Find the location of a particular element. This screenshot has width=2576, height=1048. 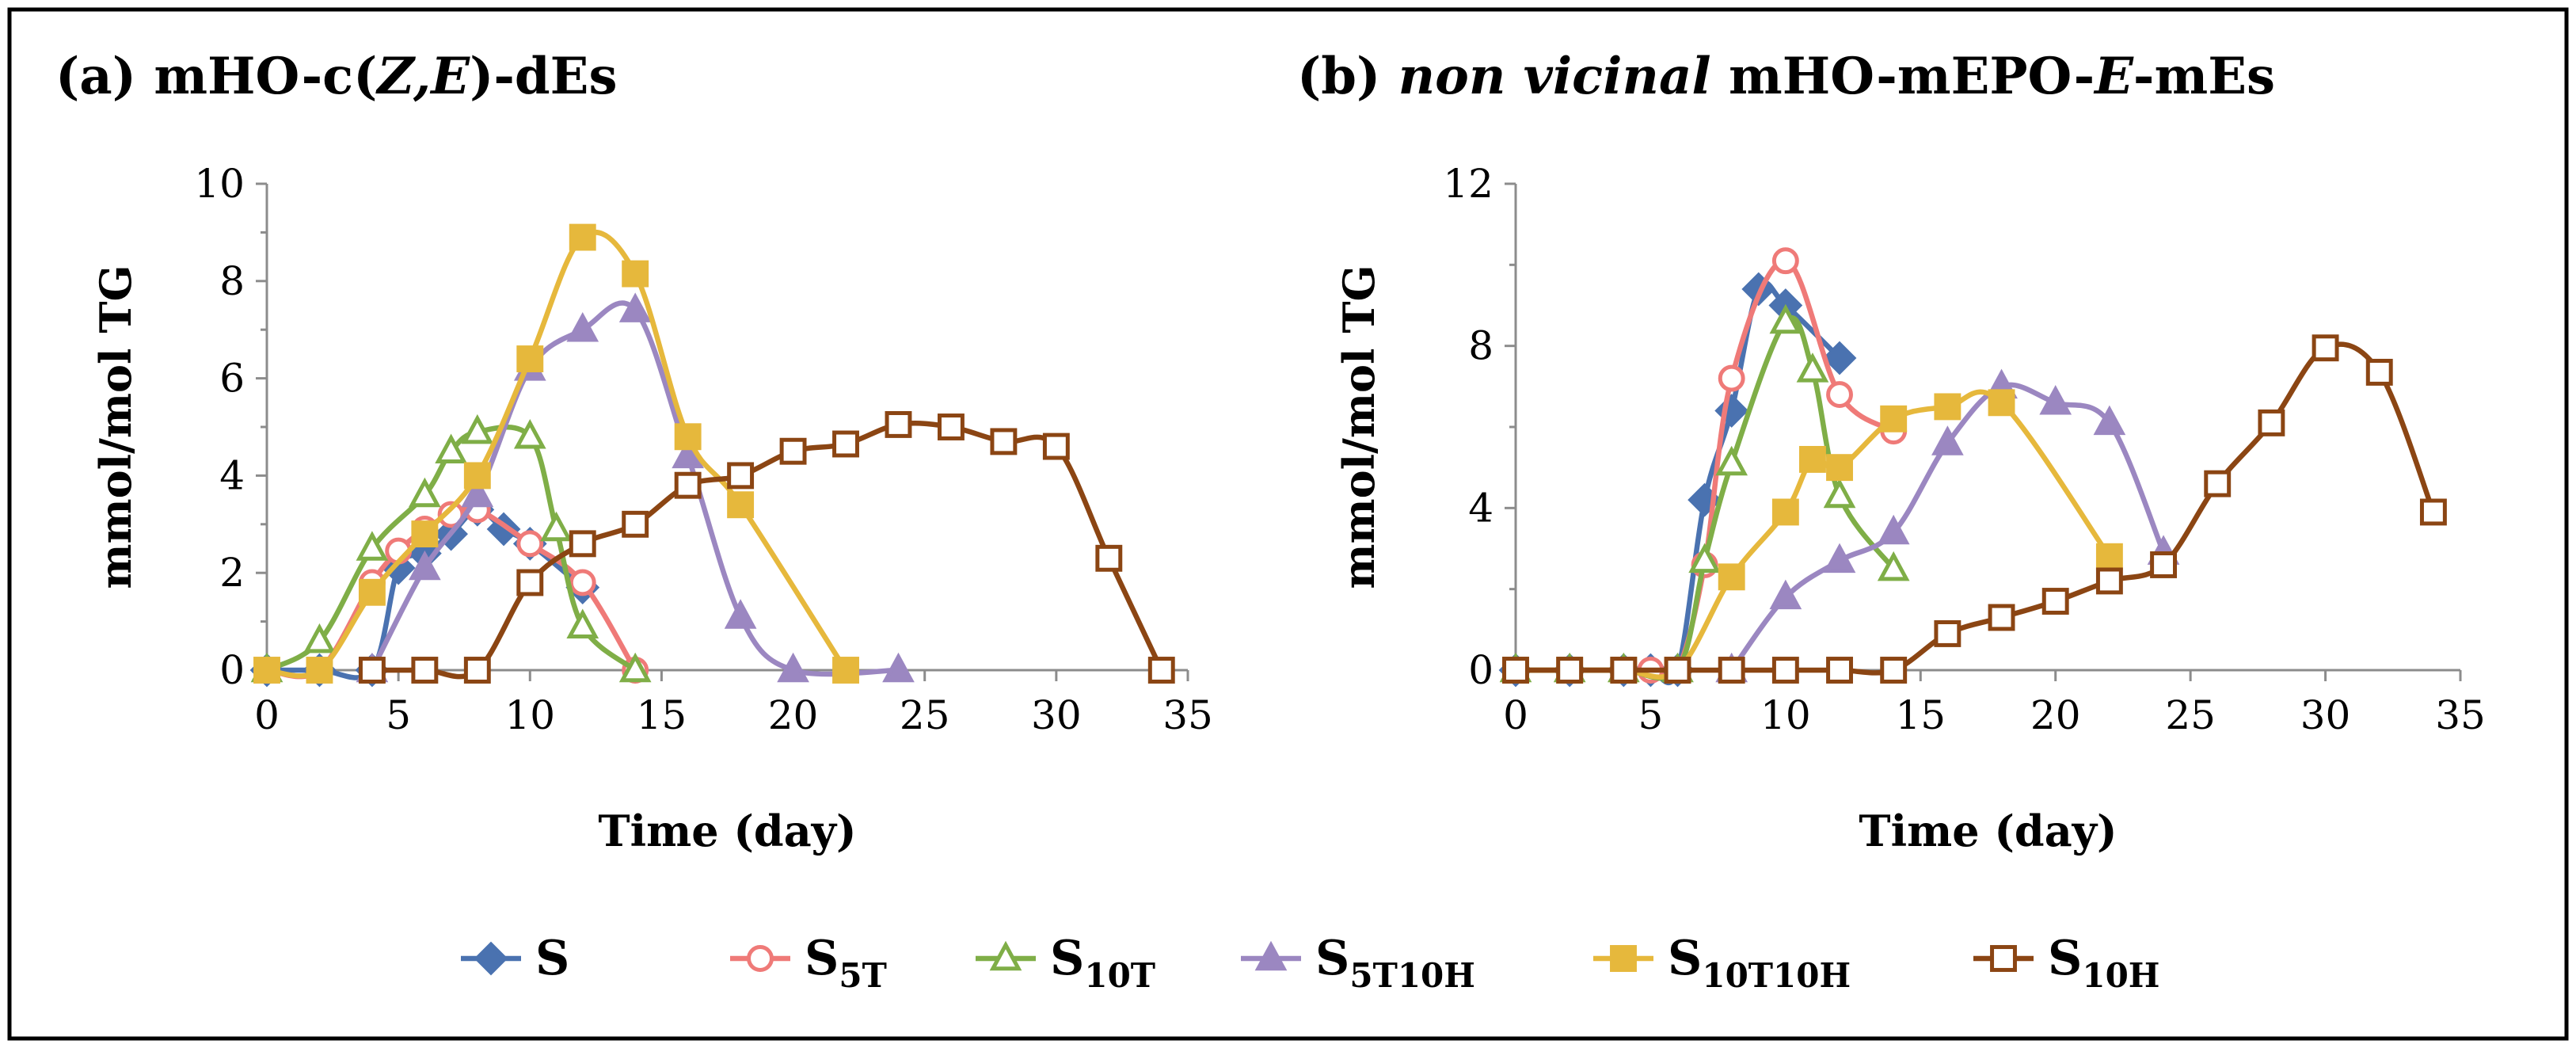

y-tick-label: 6 is located at coordinates (232, 379).